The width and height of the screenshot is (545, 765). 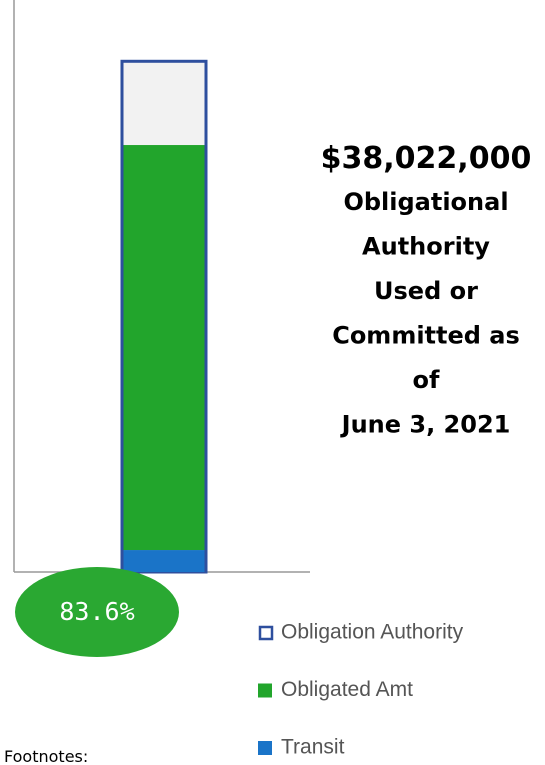 I want to click on caption-line: June 3, 2021, so click(x=425, y=425).